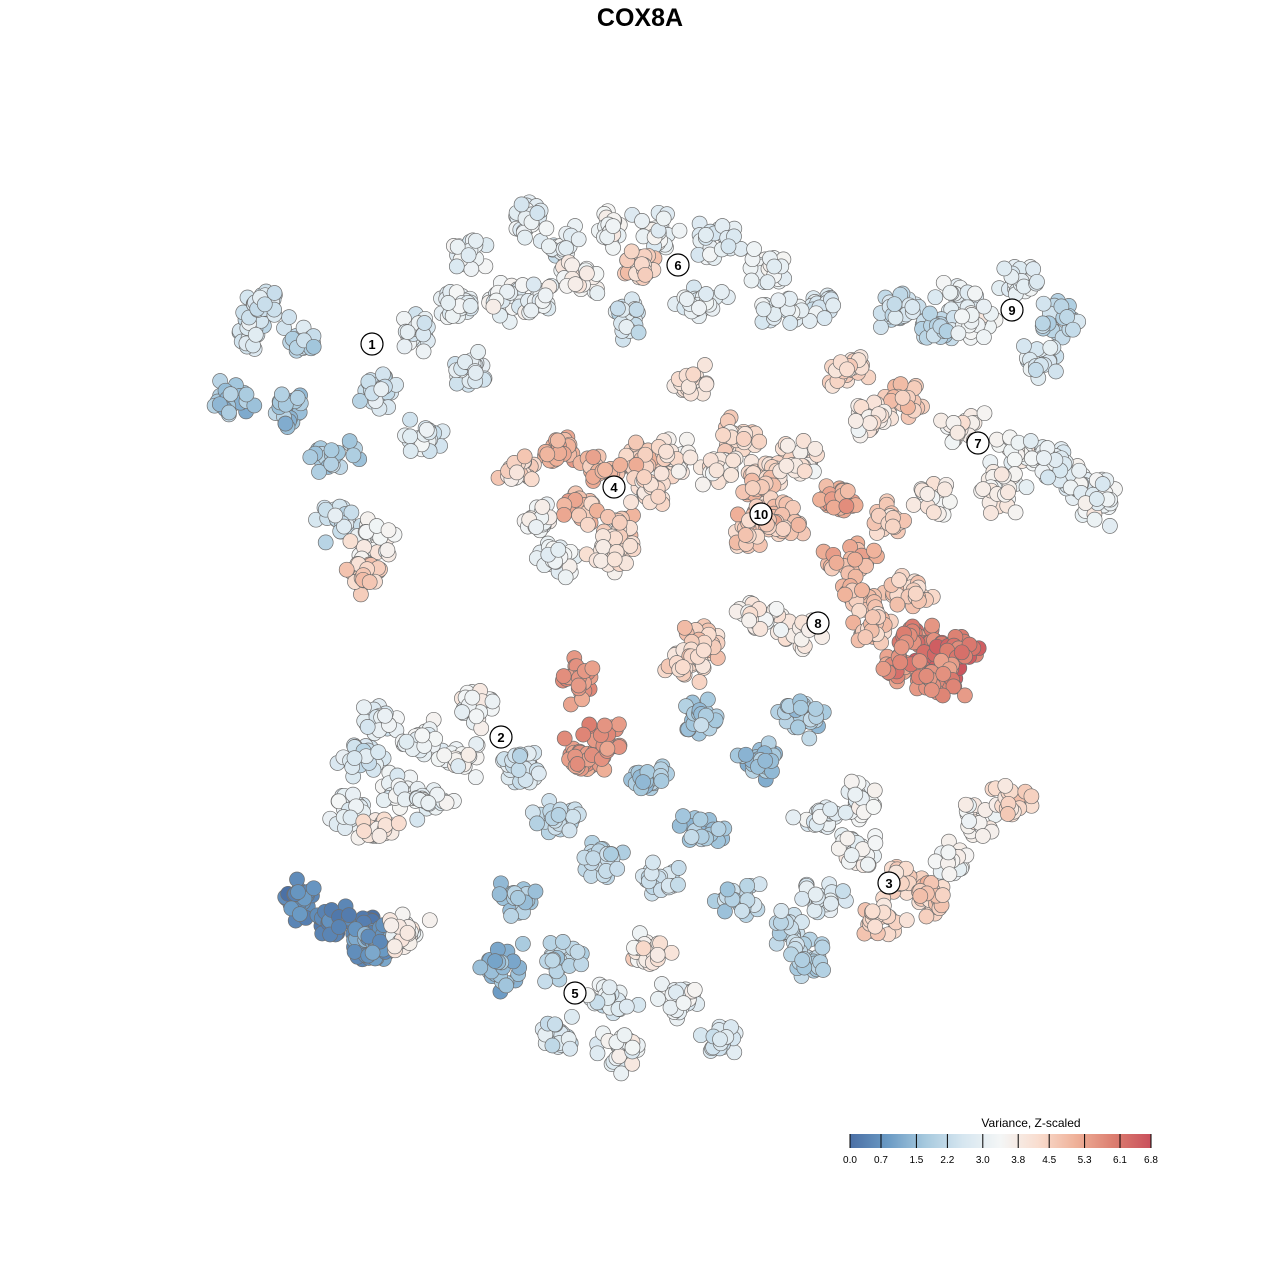 This screenshot has width=1280, height=1280. I want to click on cluster-label-text: 1, so click(371, 344).